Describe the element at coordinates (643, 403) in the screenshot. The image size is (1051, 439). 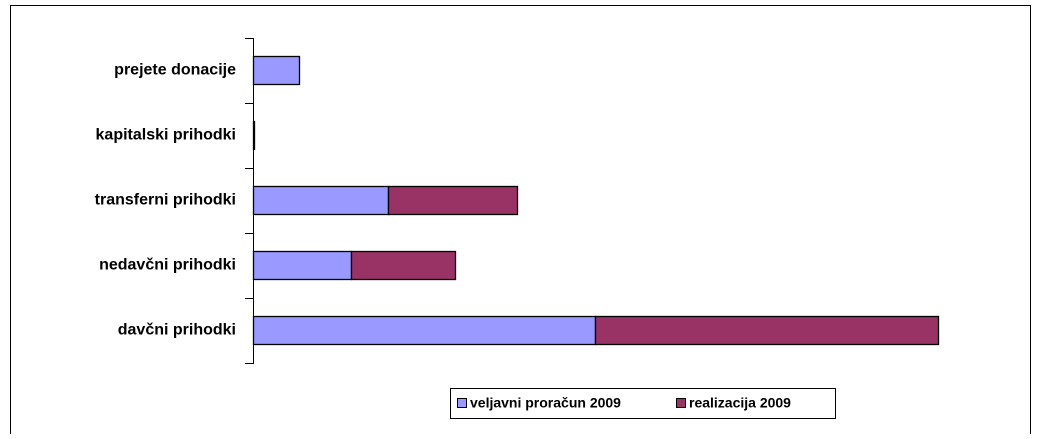
I see `legend-box` at that location.